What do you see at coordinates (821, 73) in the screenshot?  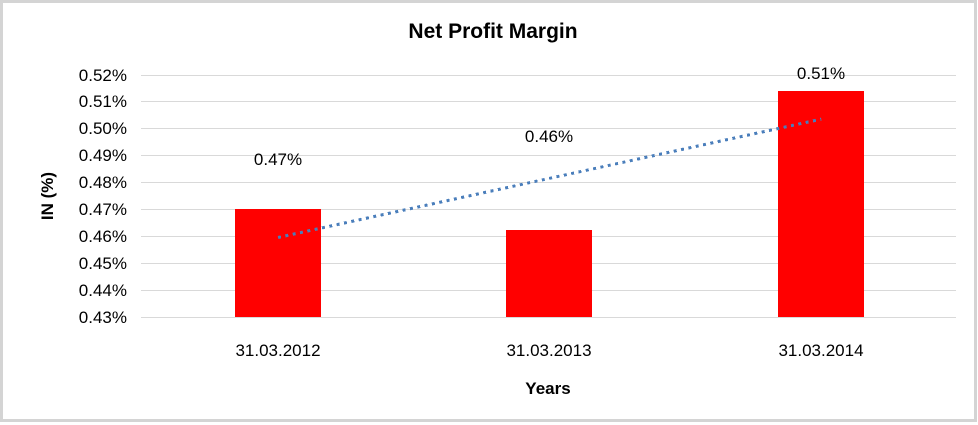 I see `data-label: 0.51%` at bounding box center [821, 73].